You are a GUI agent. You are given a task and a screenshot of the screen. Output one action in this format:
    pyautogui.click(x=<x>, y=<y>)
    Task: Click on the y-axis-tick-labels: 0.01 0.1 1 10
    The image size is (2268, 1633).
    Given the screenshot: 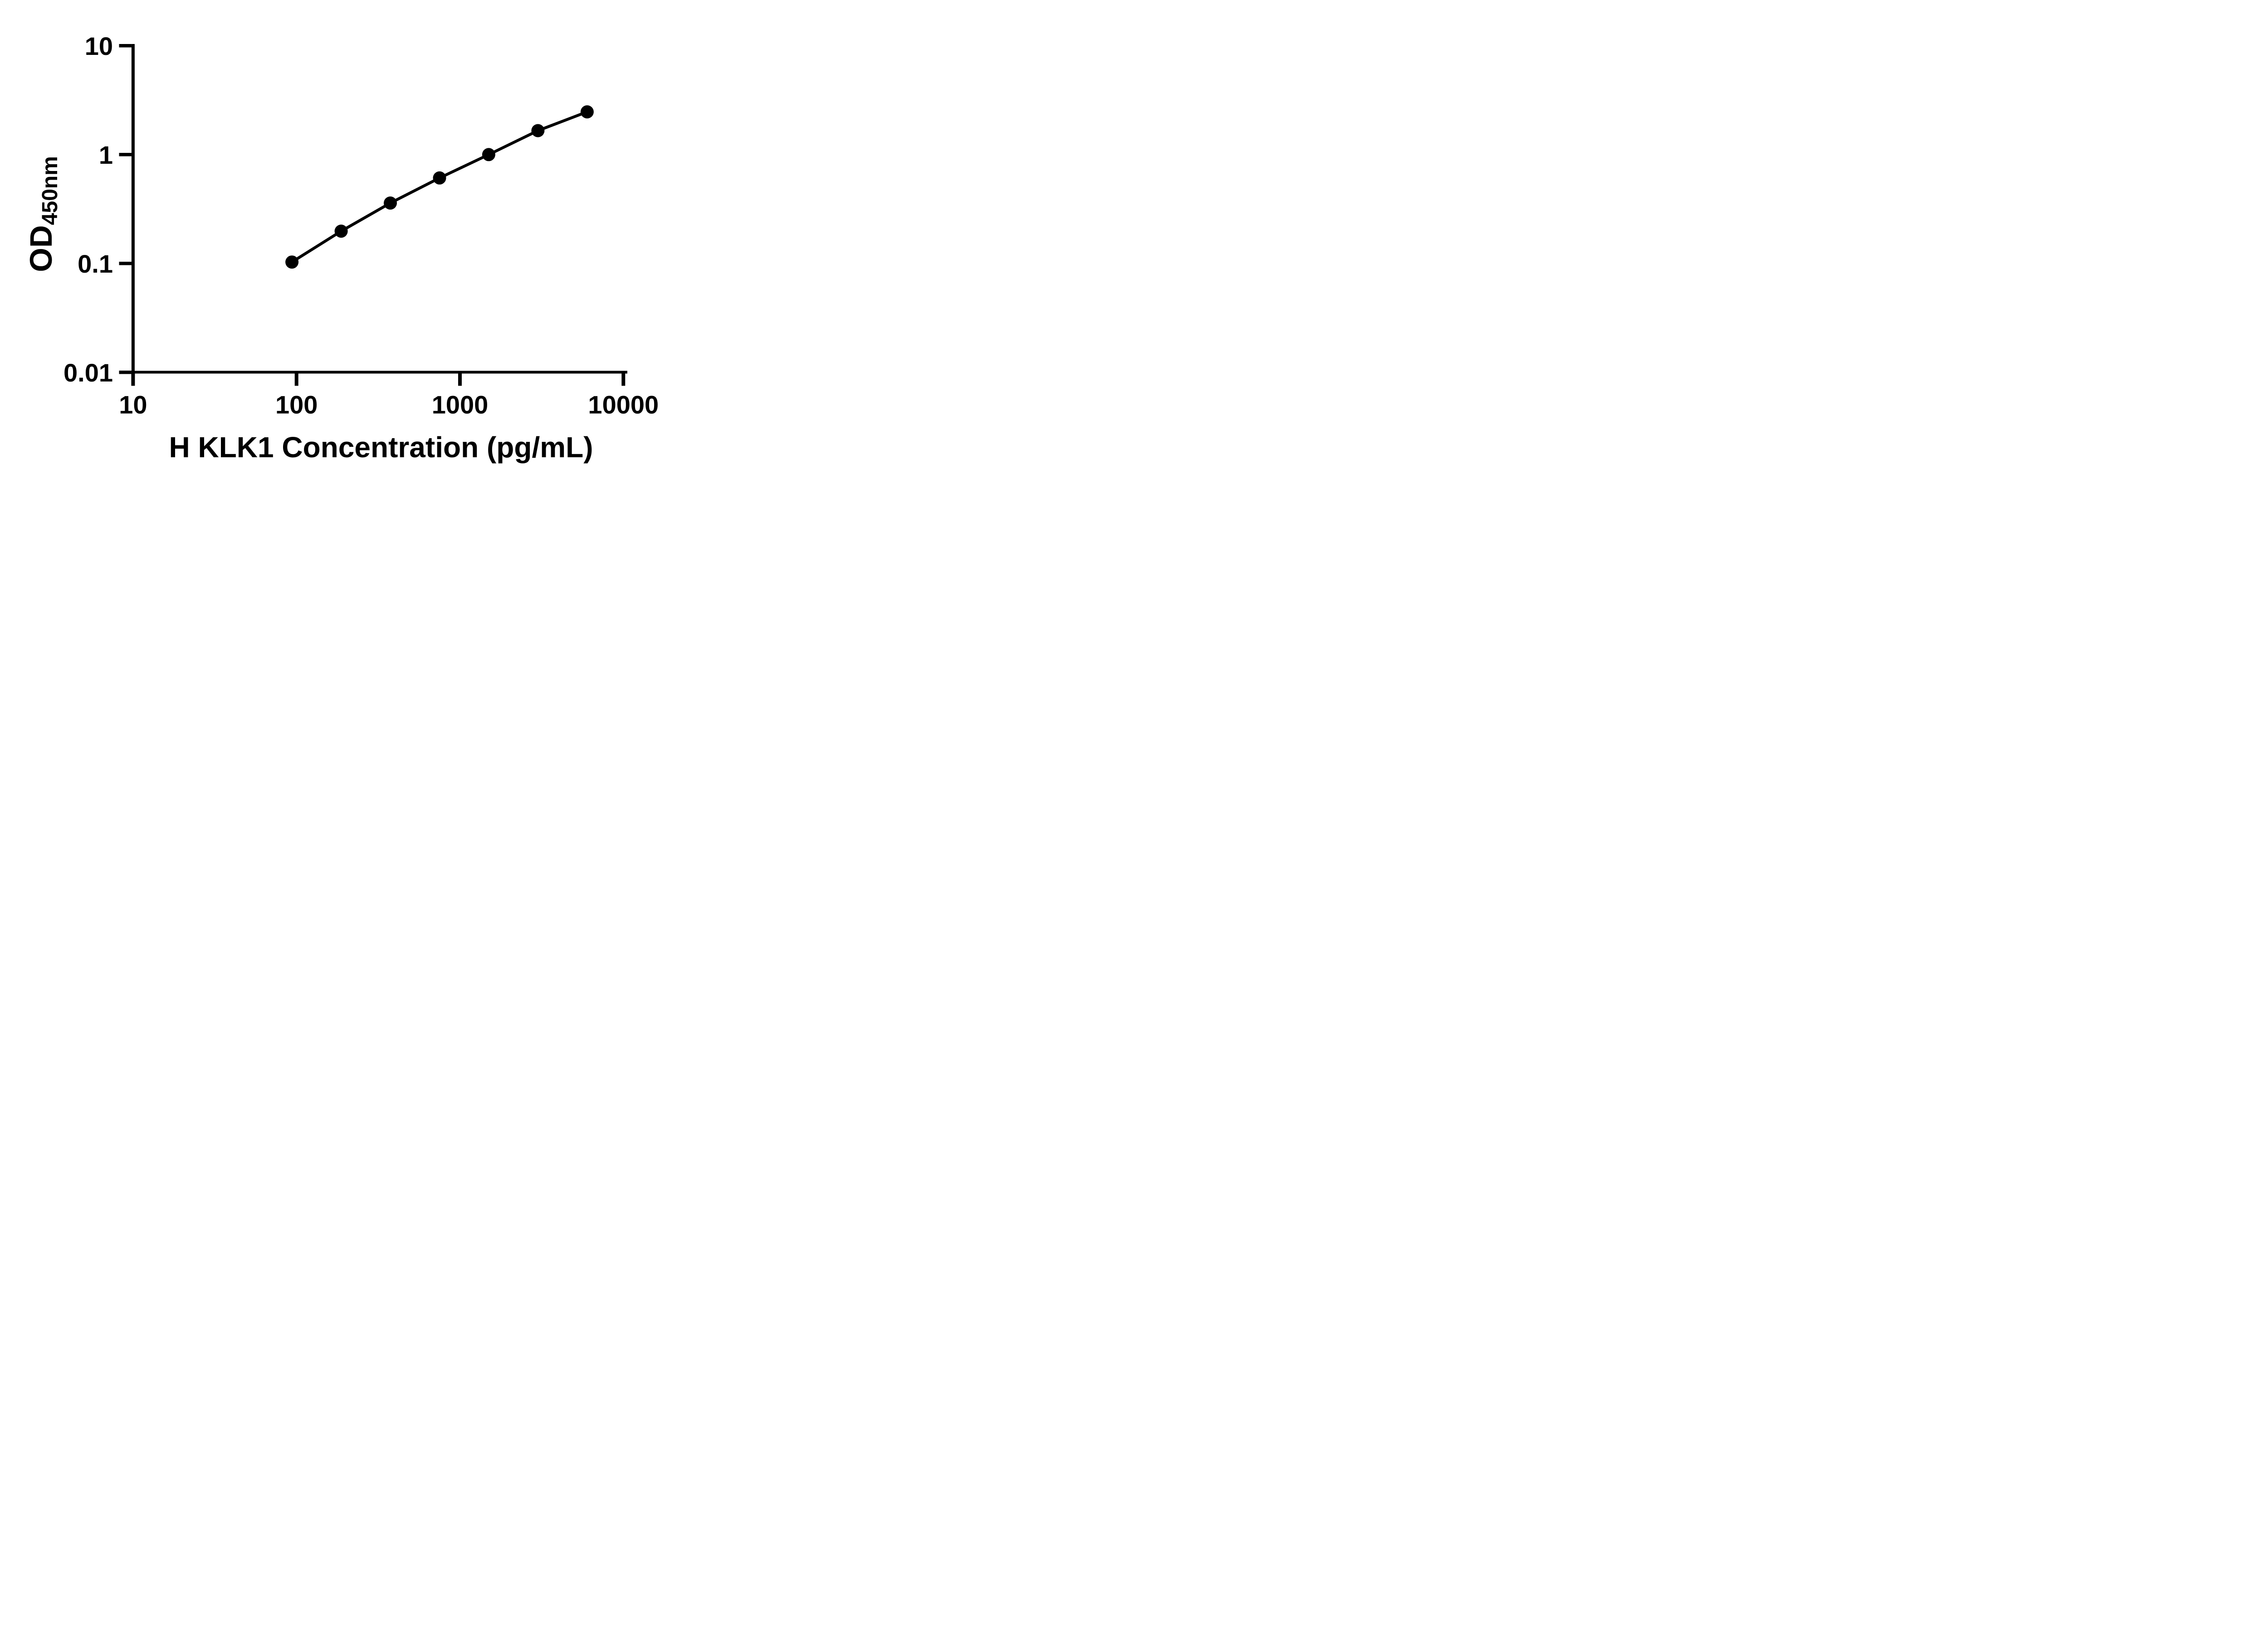 What is the action you would take?
    pyautogui.click(x=89, y=209)
    